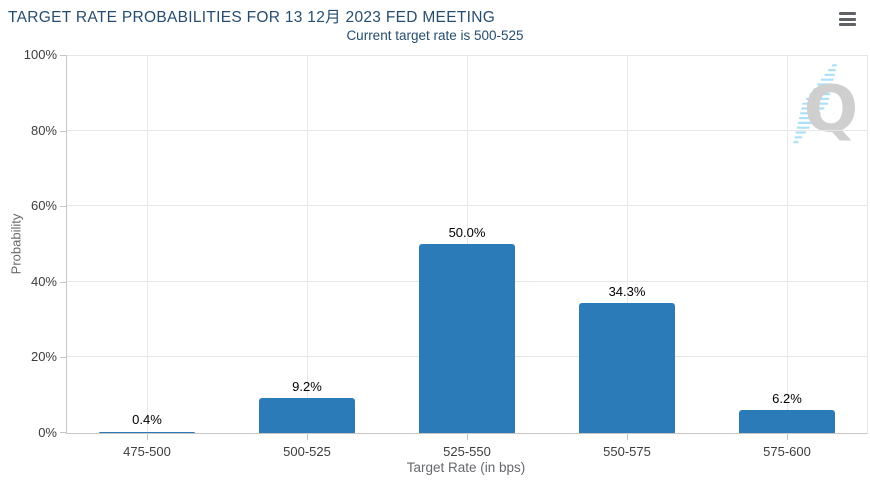 The height and width of the screenshot is (483, 870). Describe the element at coordinates (467, 232) in the screenshot. I see `bar-value-label: 50.0%` at that location.